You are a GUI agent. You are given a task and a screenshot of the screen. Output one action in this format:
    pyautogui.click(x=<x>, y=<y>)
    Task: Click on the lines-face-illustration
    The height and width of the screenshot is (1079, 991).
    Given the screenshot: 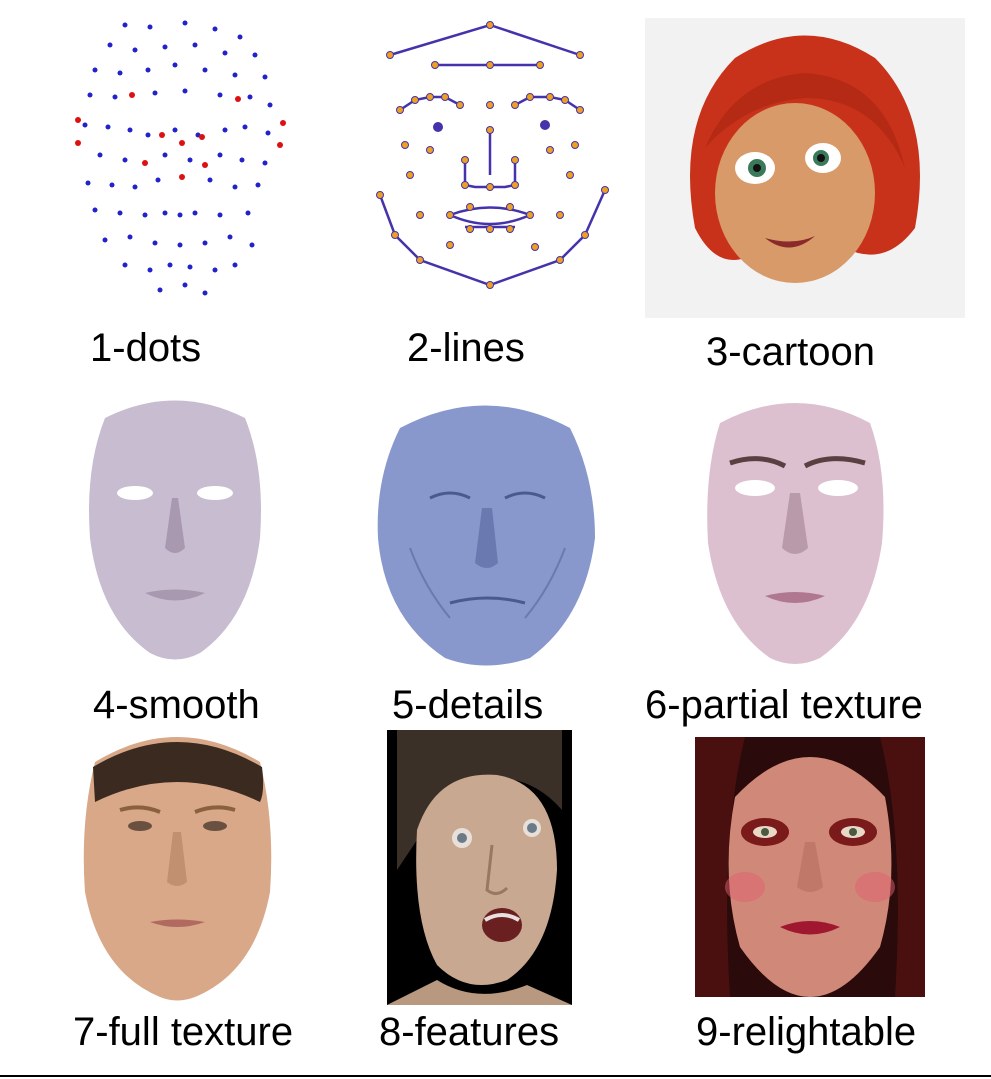 What is the action you would take?
    pyautogui.click(x=492, y=155)
    